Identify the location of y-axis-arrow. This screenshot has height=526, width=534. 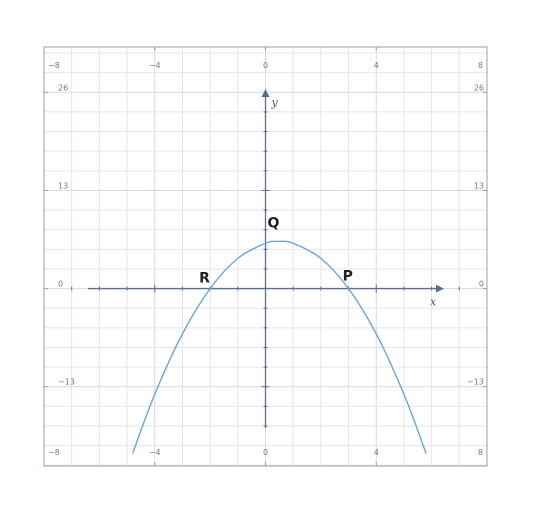
(265, 93).